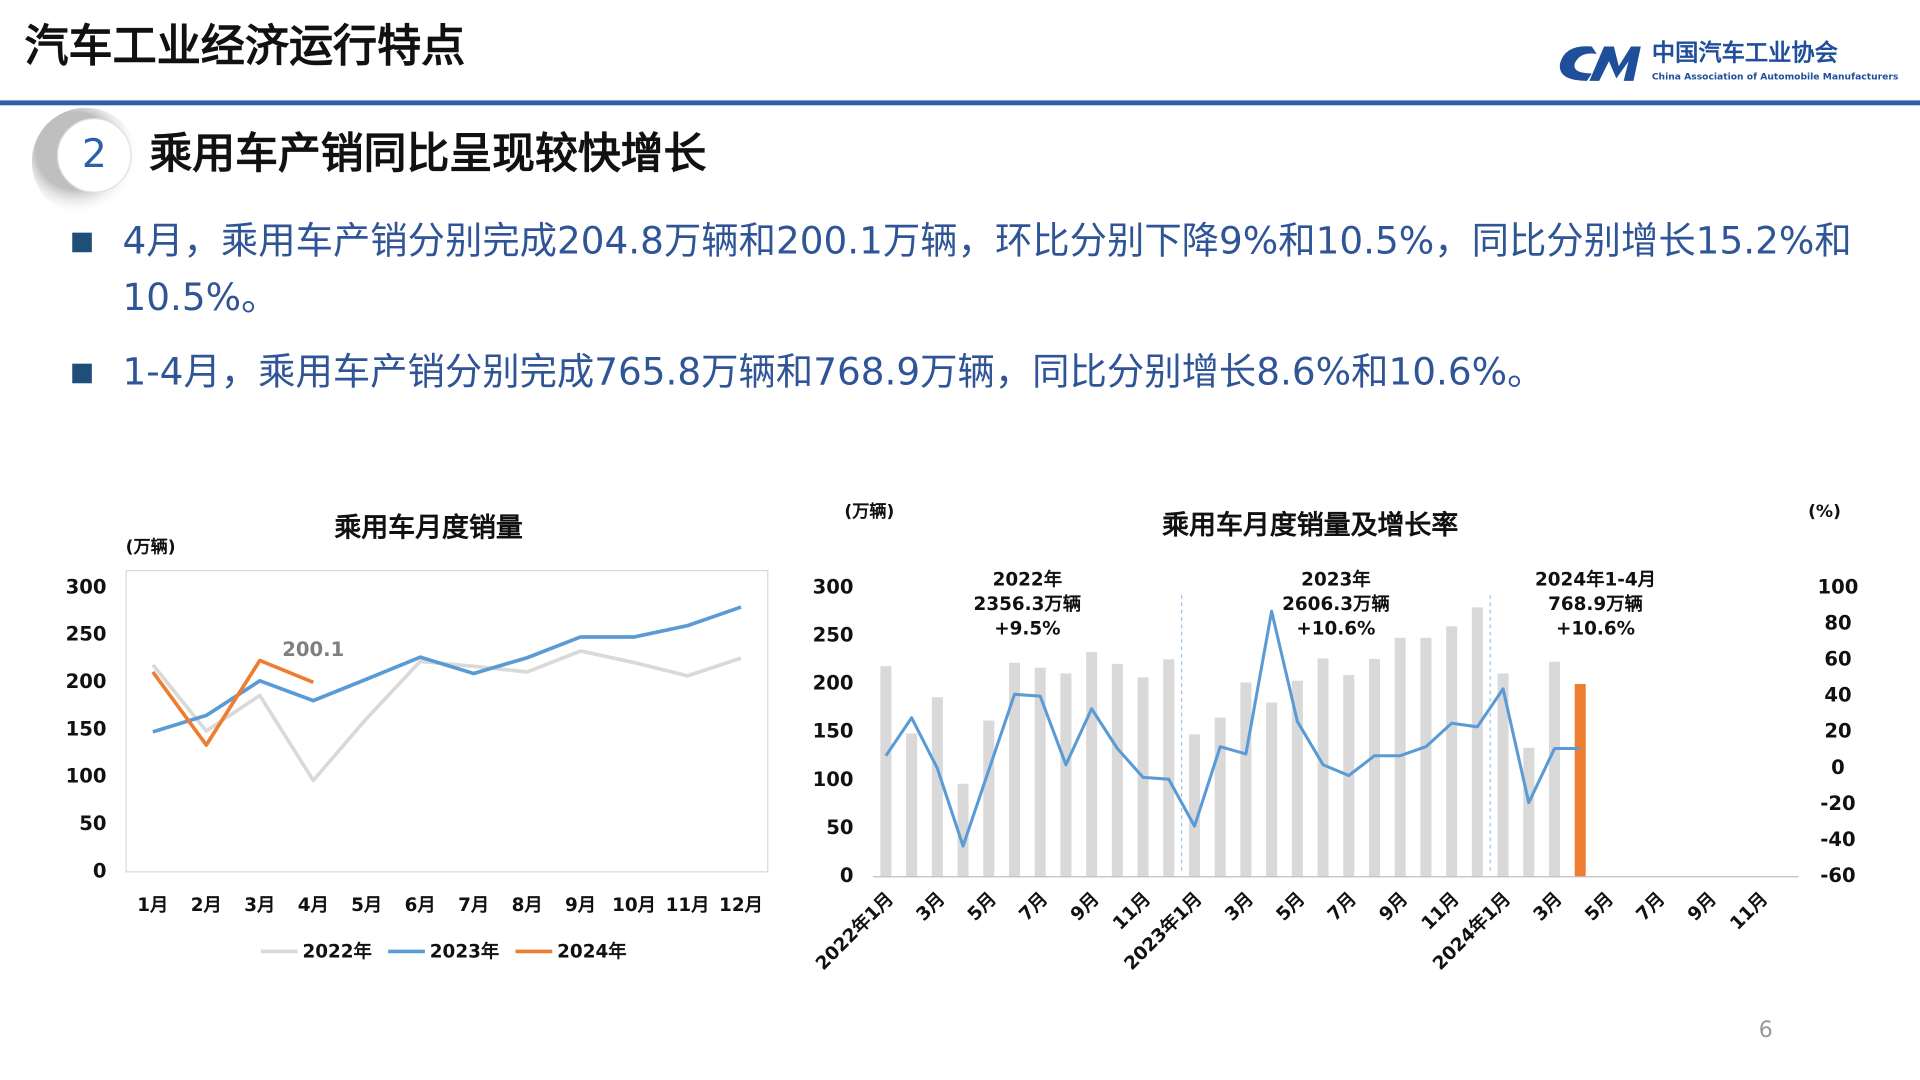  Describe the element at coordinates (1837, 622) in the screenshot. I see `y2-tick-label: 80` at that location.